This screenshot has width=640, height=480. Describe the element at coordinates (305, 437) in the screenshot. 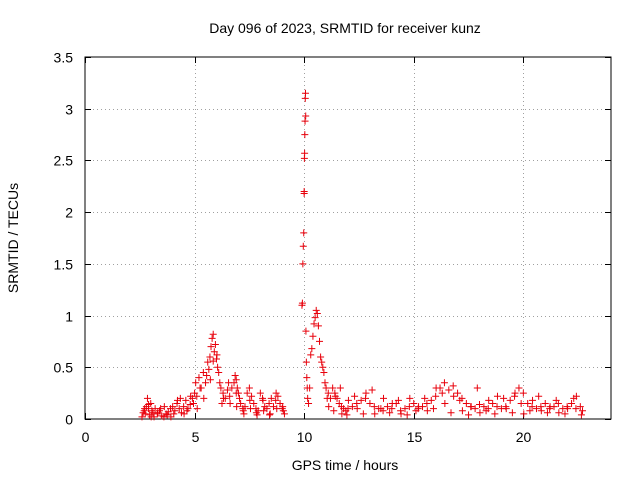

I see `x-tick-label: 10` at that location.